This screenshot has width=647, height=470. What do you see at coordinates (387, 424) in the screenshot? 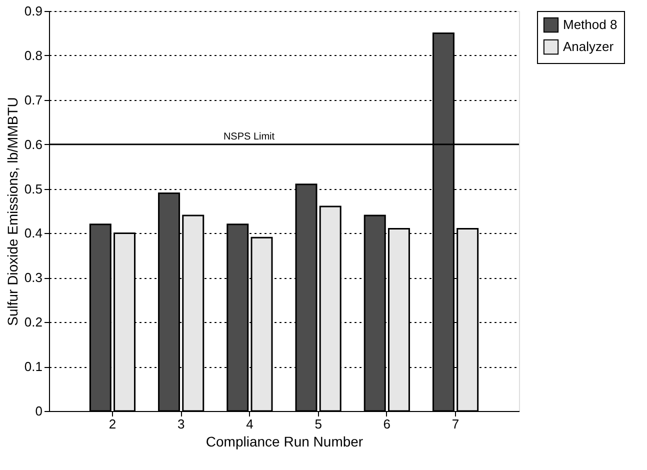
I see `x-tick-label: 6` at bounding box center [387, 424].